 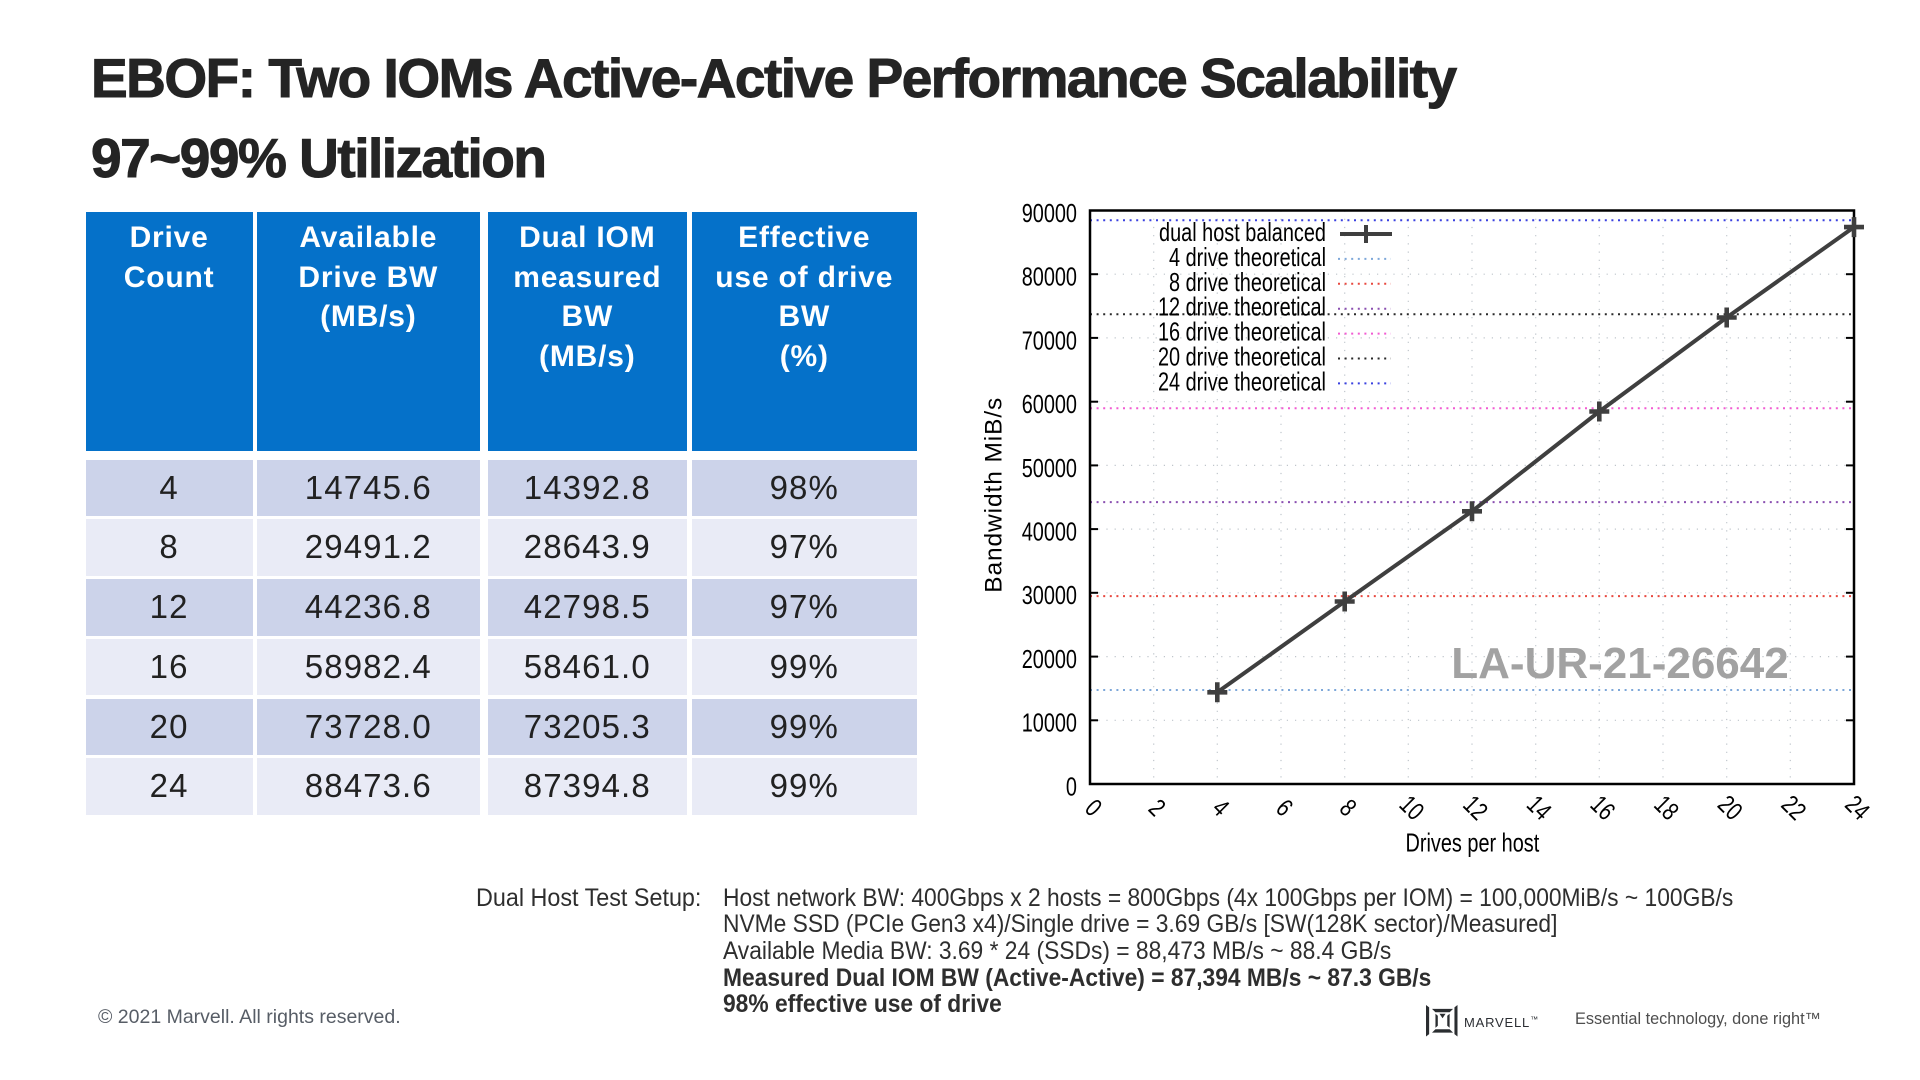 I want to click on svg-text: 10000, so click(x=1049, y=722).